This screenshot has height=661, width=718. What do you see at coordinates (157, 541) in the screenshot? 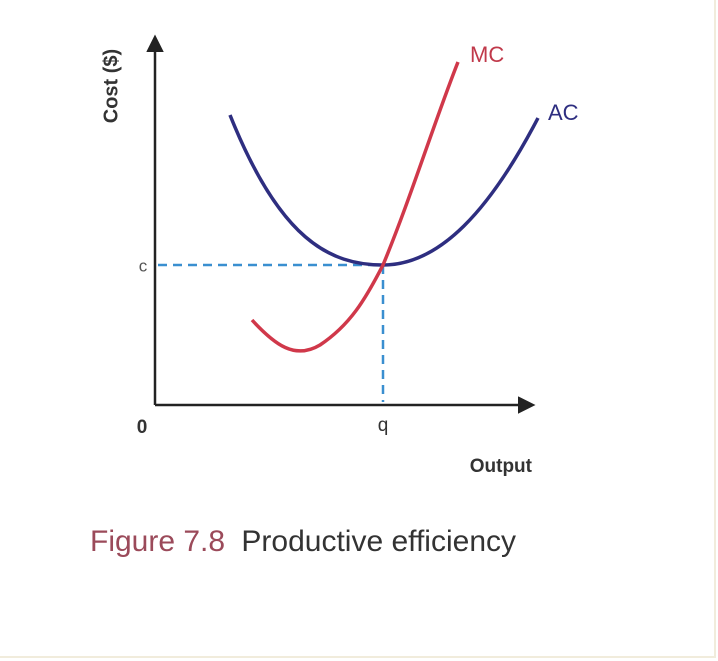
I see `caption-number: Figure 7.8` at bounding box center [157, 541].